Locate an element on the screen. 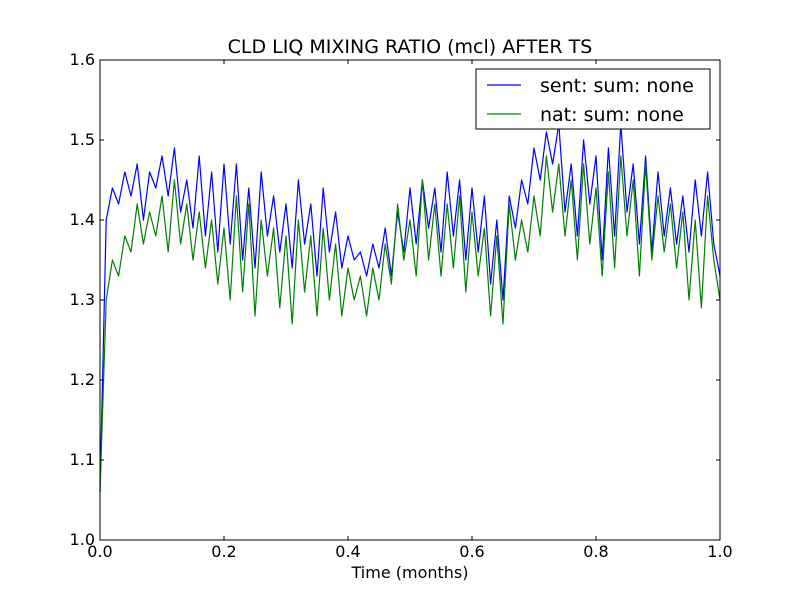 The height and width of the screenshot is (600, 800). legend-label-nat: nat: sum: none is located at coordinates (612, 115).